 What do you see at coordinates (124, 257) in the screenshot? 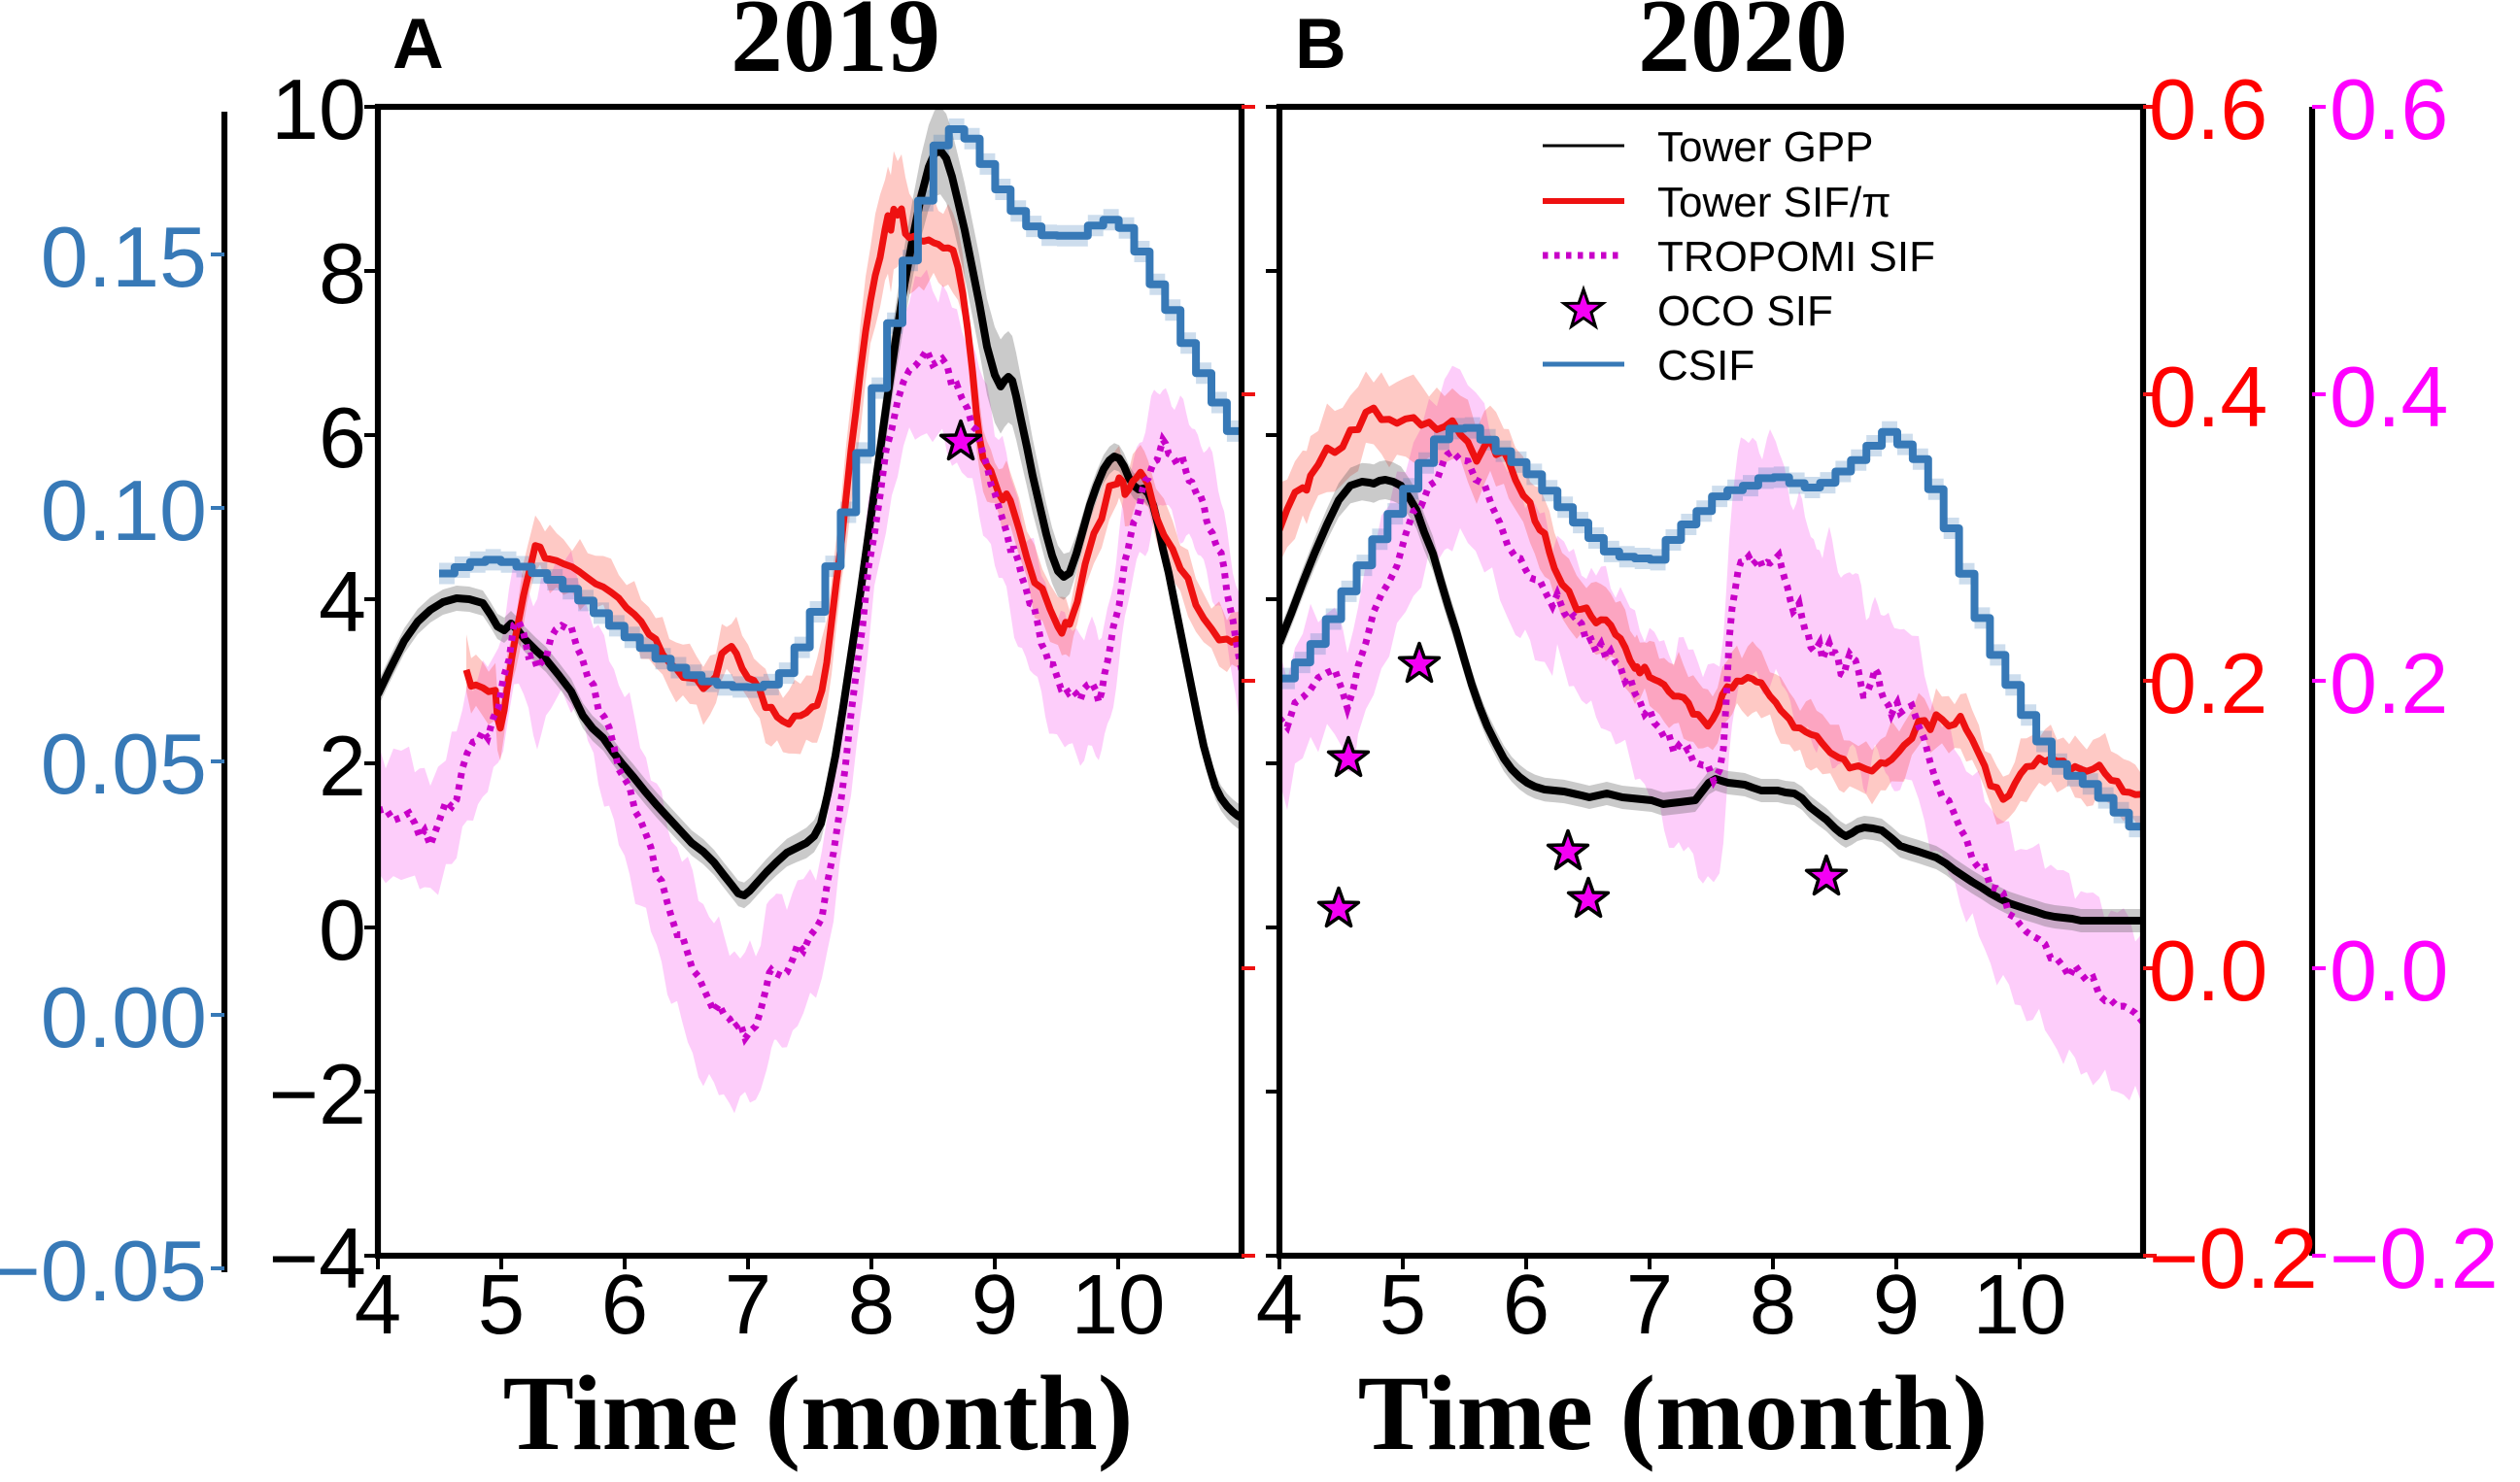
I see `svg-text: 0.15` at bounding box center [124, 257].